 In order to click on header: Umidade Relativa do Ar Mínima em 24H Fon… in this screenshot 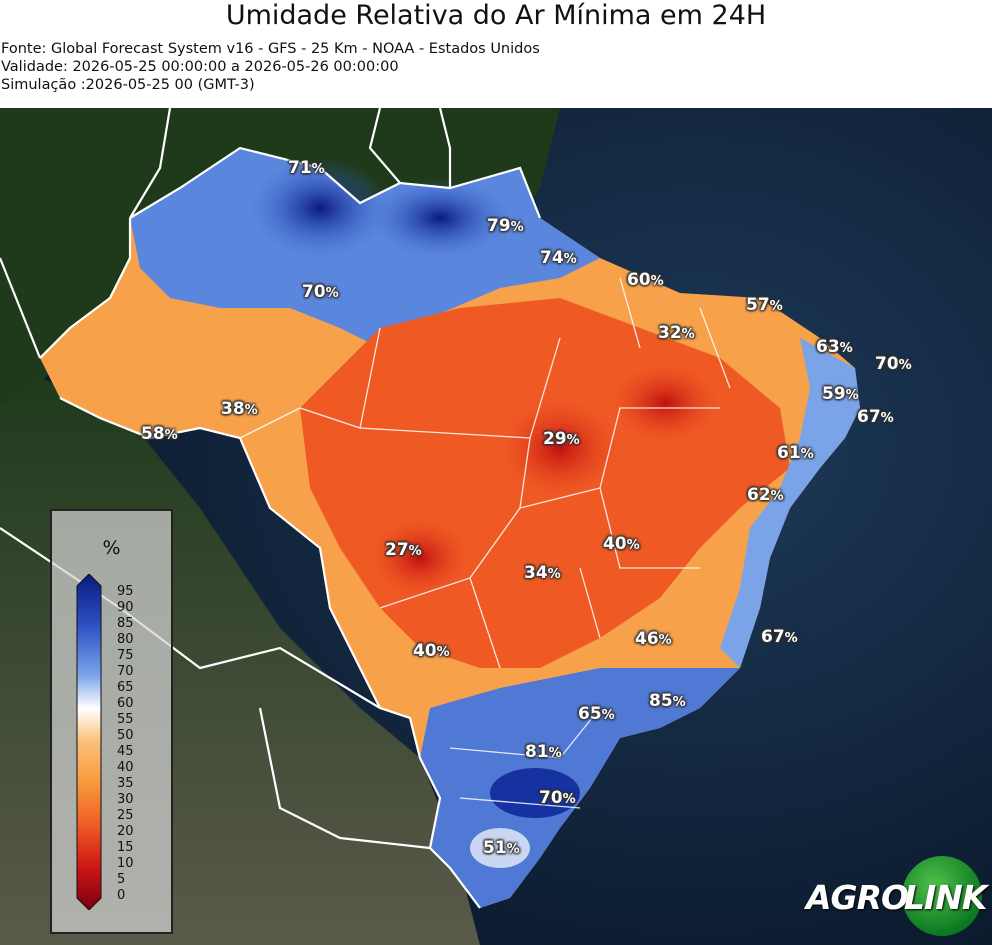, I will do `click(496, 54)`.